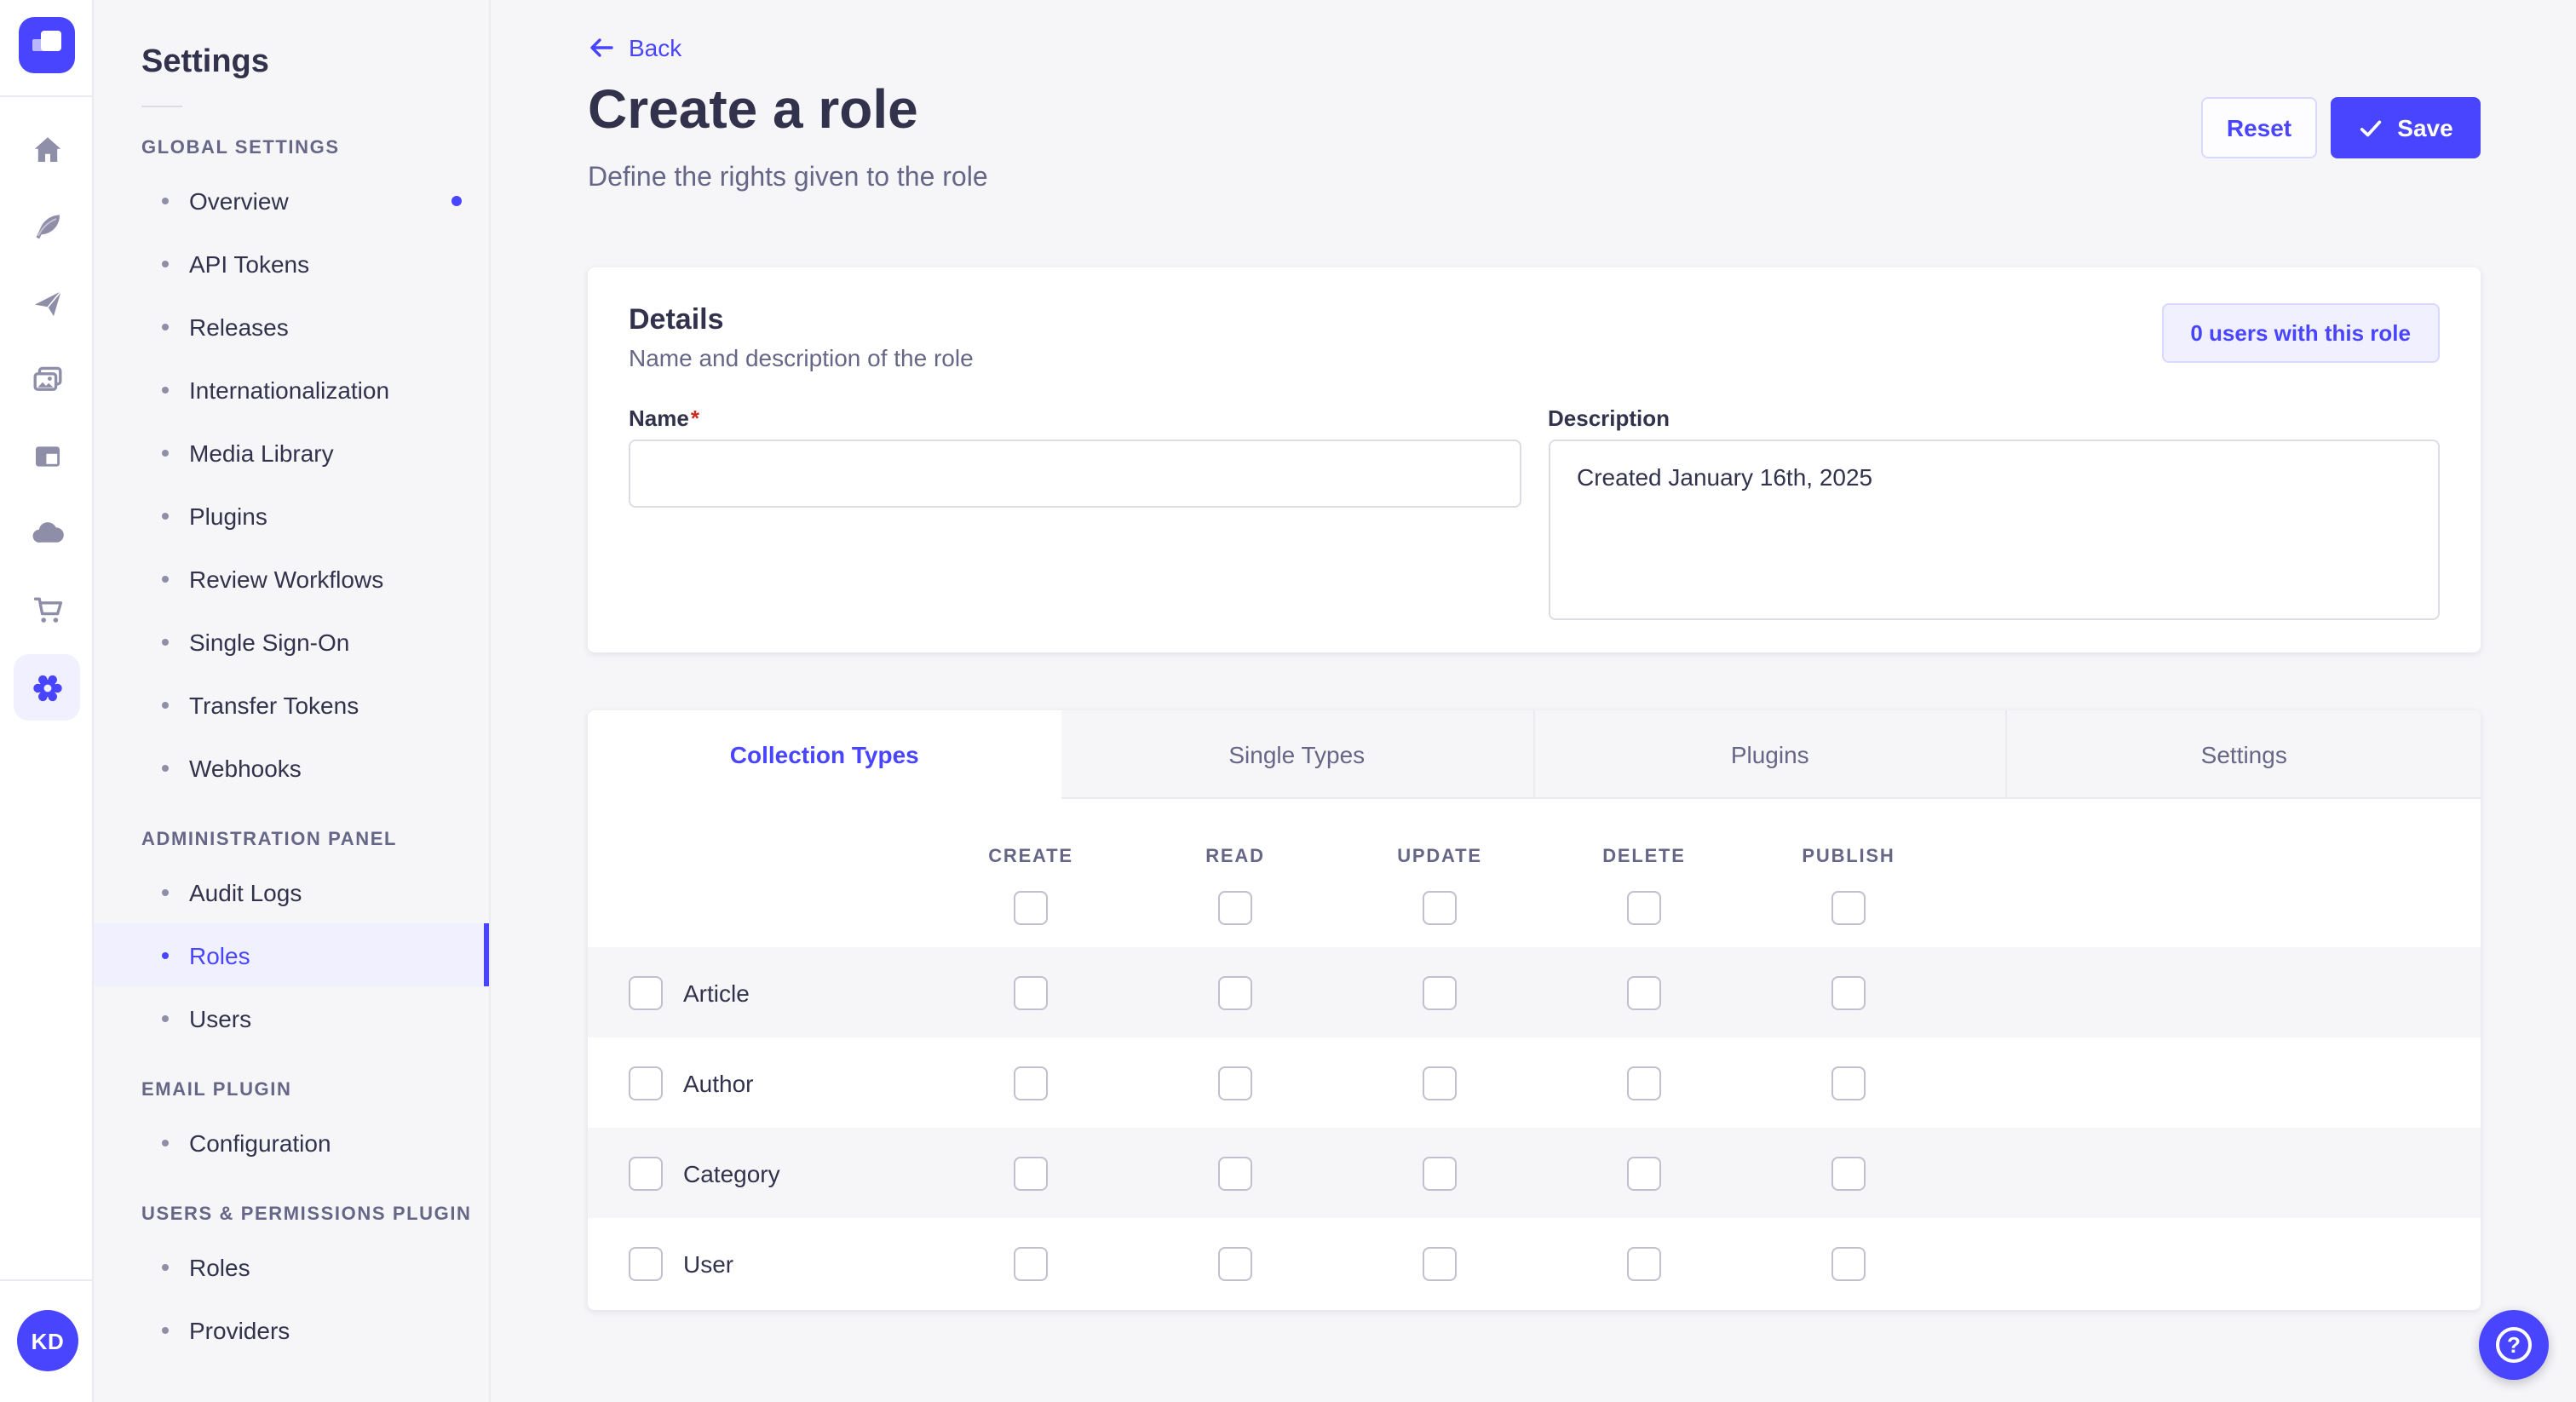 Image resolution: width=2576 pixels, height=1402 pixels. Describe the element at coordinates (307, 1214) in the screenshot. I see `section-label-users-permissions-plugin: USERS & PERMISSIONS PLUGIN` at that location.